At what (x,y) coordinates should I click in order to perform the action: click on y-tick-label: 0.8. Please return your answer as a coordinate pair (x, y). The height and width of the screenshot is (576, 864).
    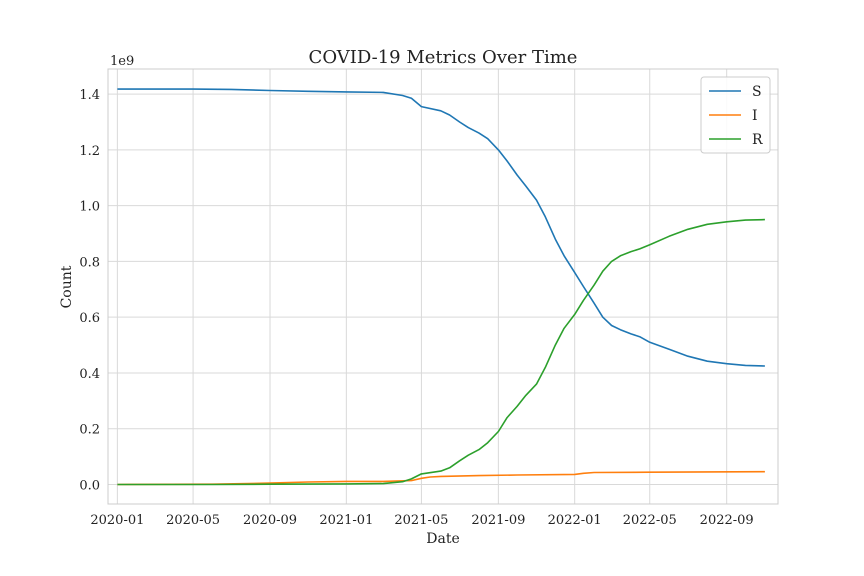
    Looking at the image, I should click on (89, 262).